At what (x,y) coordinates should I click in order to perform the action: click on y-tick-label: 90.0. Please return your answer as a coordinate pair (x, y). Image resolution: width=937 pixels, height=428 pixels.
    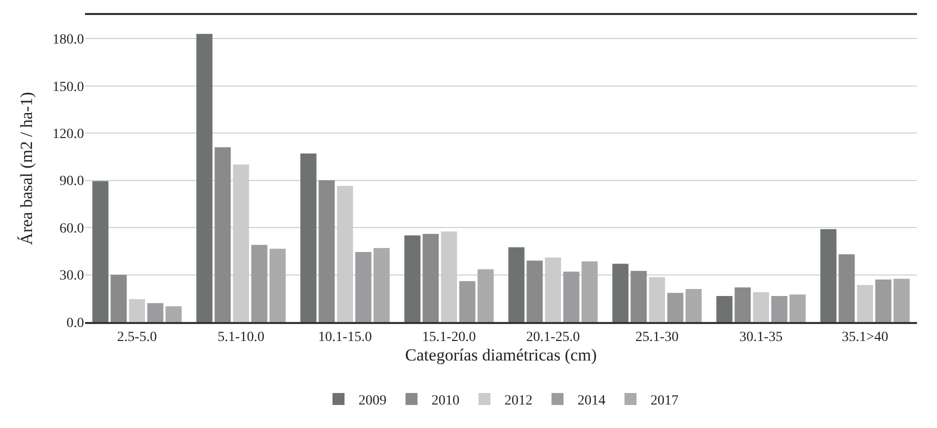
    Looking at the image, I should click on (72, 182).